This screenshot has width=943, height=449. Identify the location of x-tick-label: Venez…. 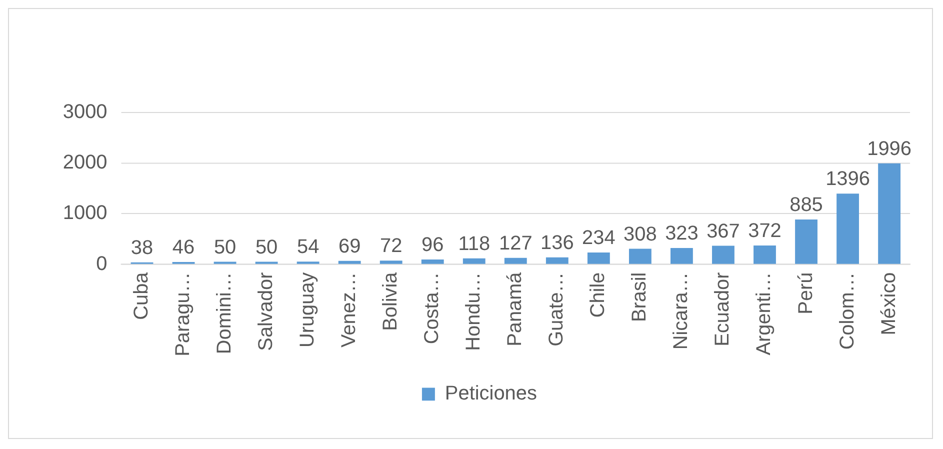
(349, 310).